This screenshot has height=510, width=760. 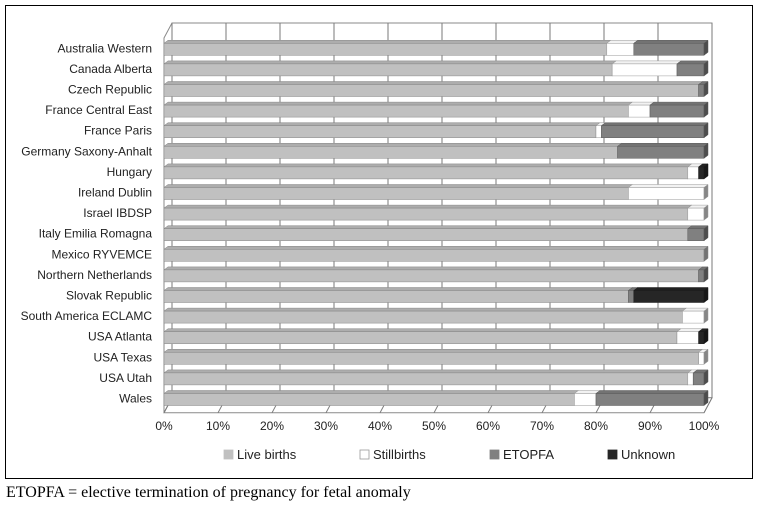 I want to click on category-label: USA Utah, so click(x=125, y=378).